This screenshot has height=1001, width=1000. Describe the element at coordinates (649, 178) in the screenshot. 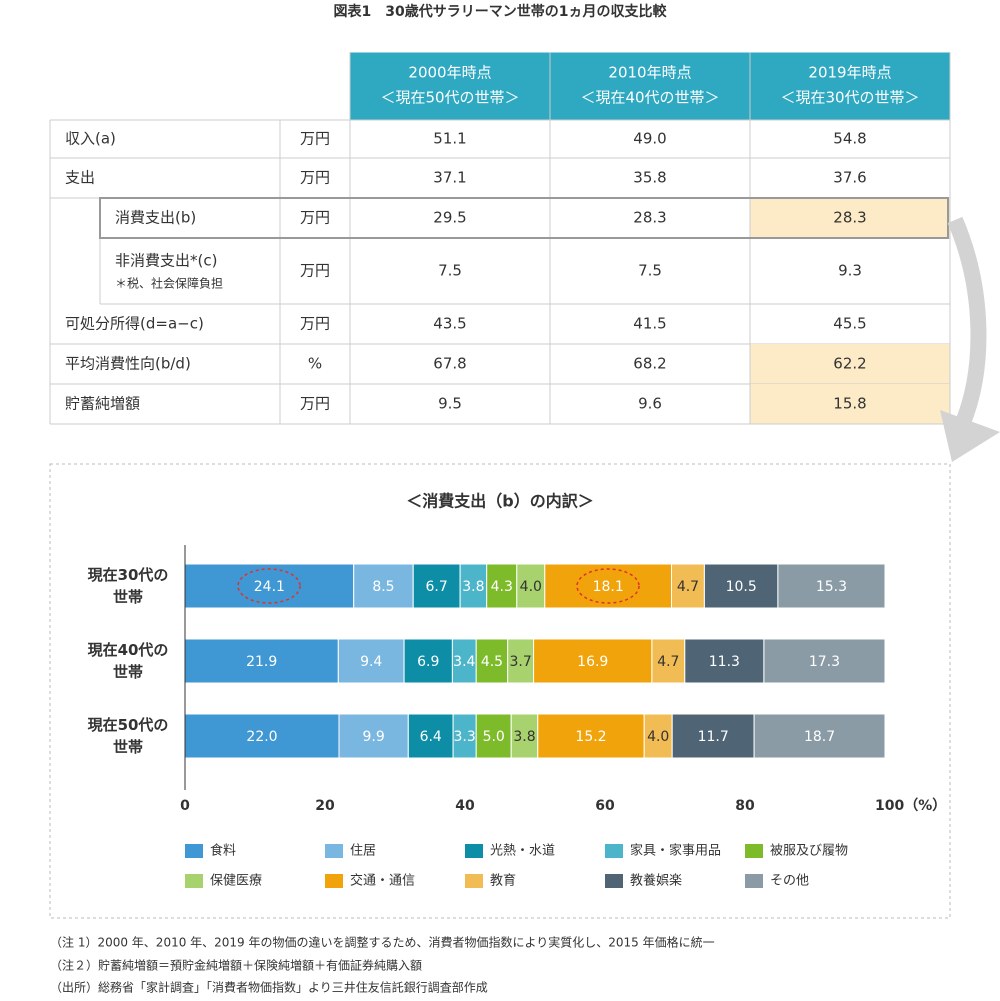

I see `cell-value: 35.8` at that location.